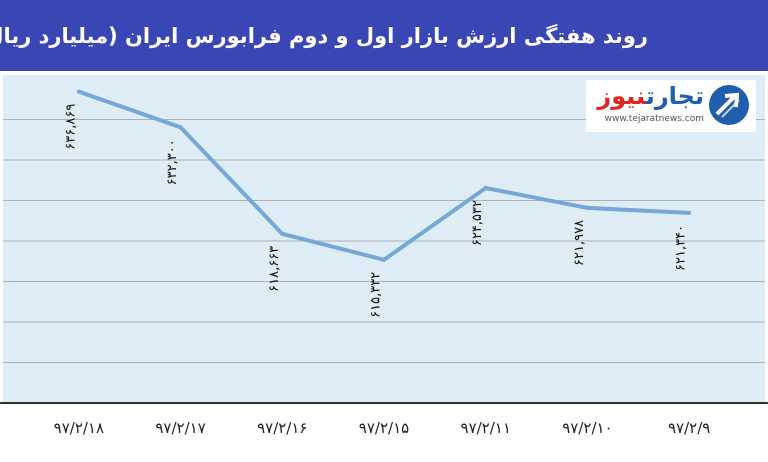 This screenshot has height=462, width=768. I want to click on logo-url: www.tejaratnews.com, so click(654, 119).